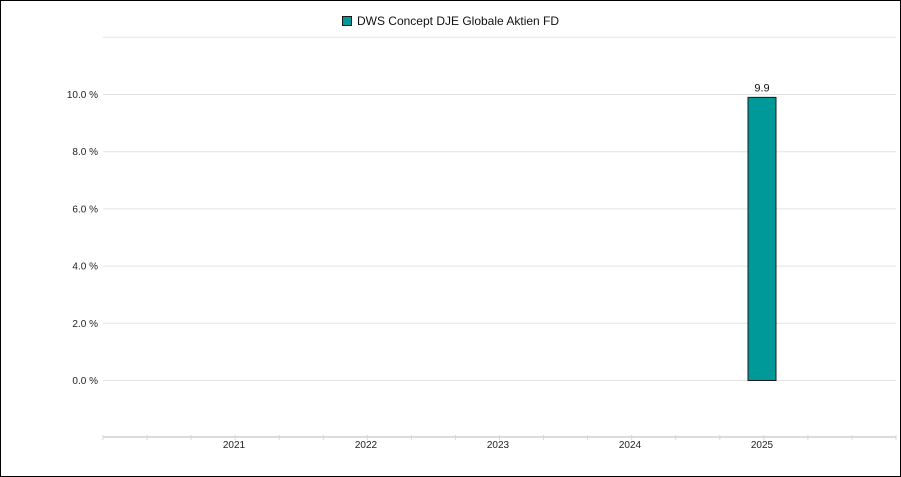 The width and height of the screenshot is (901, 477). Describe the element at coordinates (498, 445) in the screenshot. I see `x-tick-label-2023: 2023` at that location.